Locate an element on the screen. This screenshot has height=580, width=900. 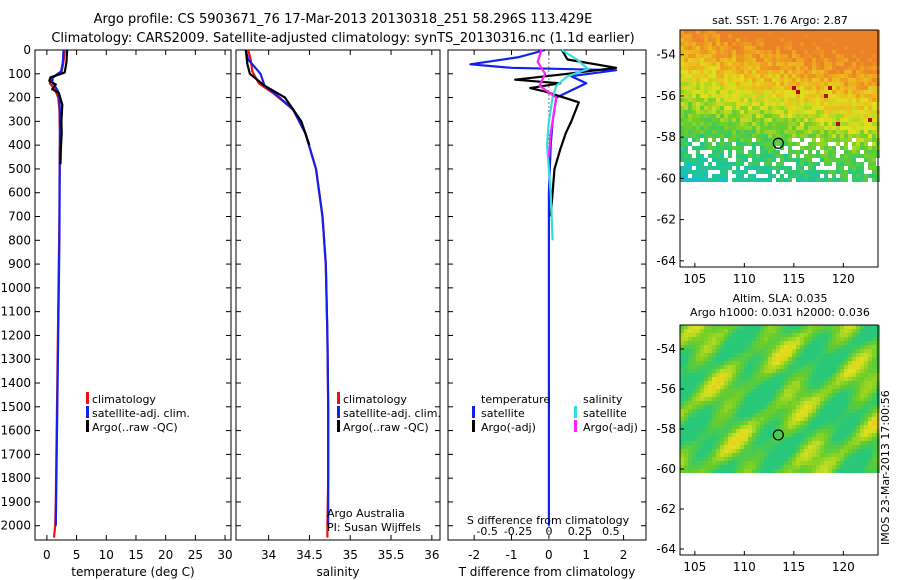
x-tick-label: 10 is located at coordinates (106, 555).